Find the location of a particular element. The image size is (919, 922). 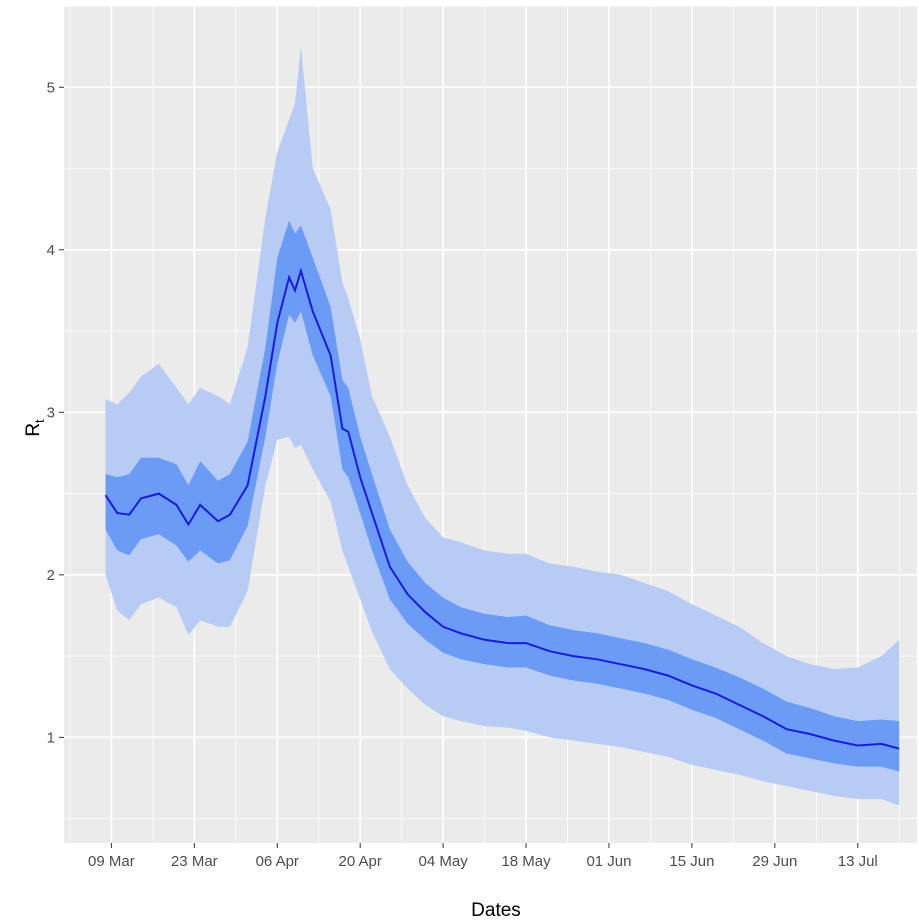

y-axis-title: Rt is located at coordinates (35, 428).